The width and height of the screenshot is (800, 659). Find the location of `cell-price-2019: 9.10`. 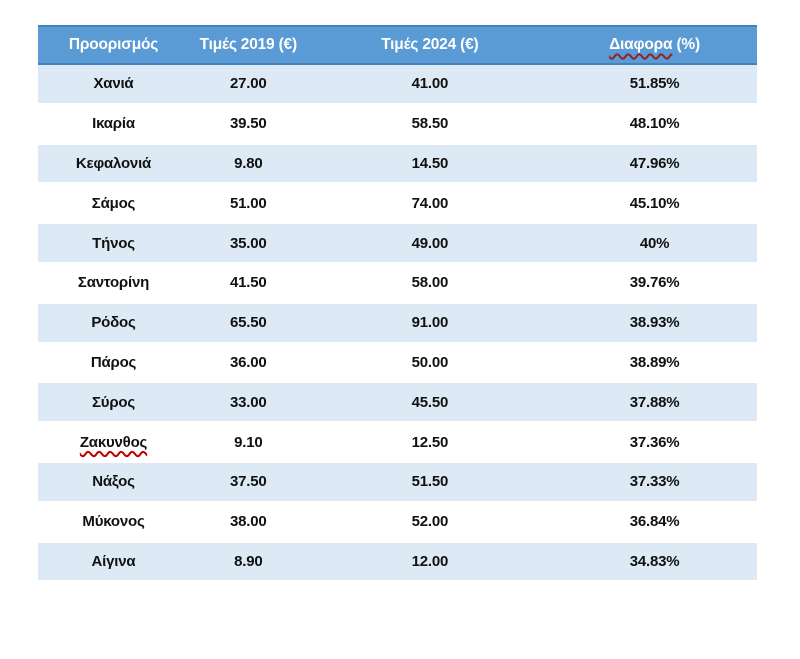

cell-price-2019: 9.10 is located at coordinates (248, 443).